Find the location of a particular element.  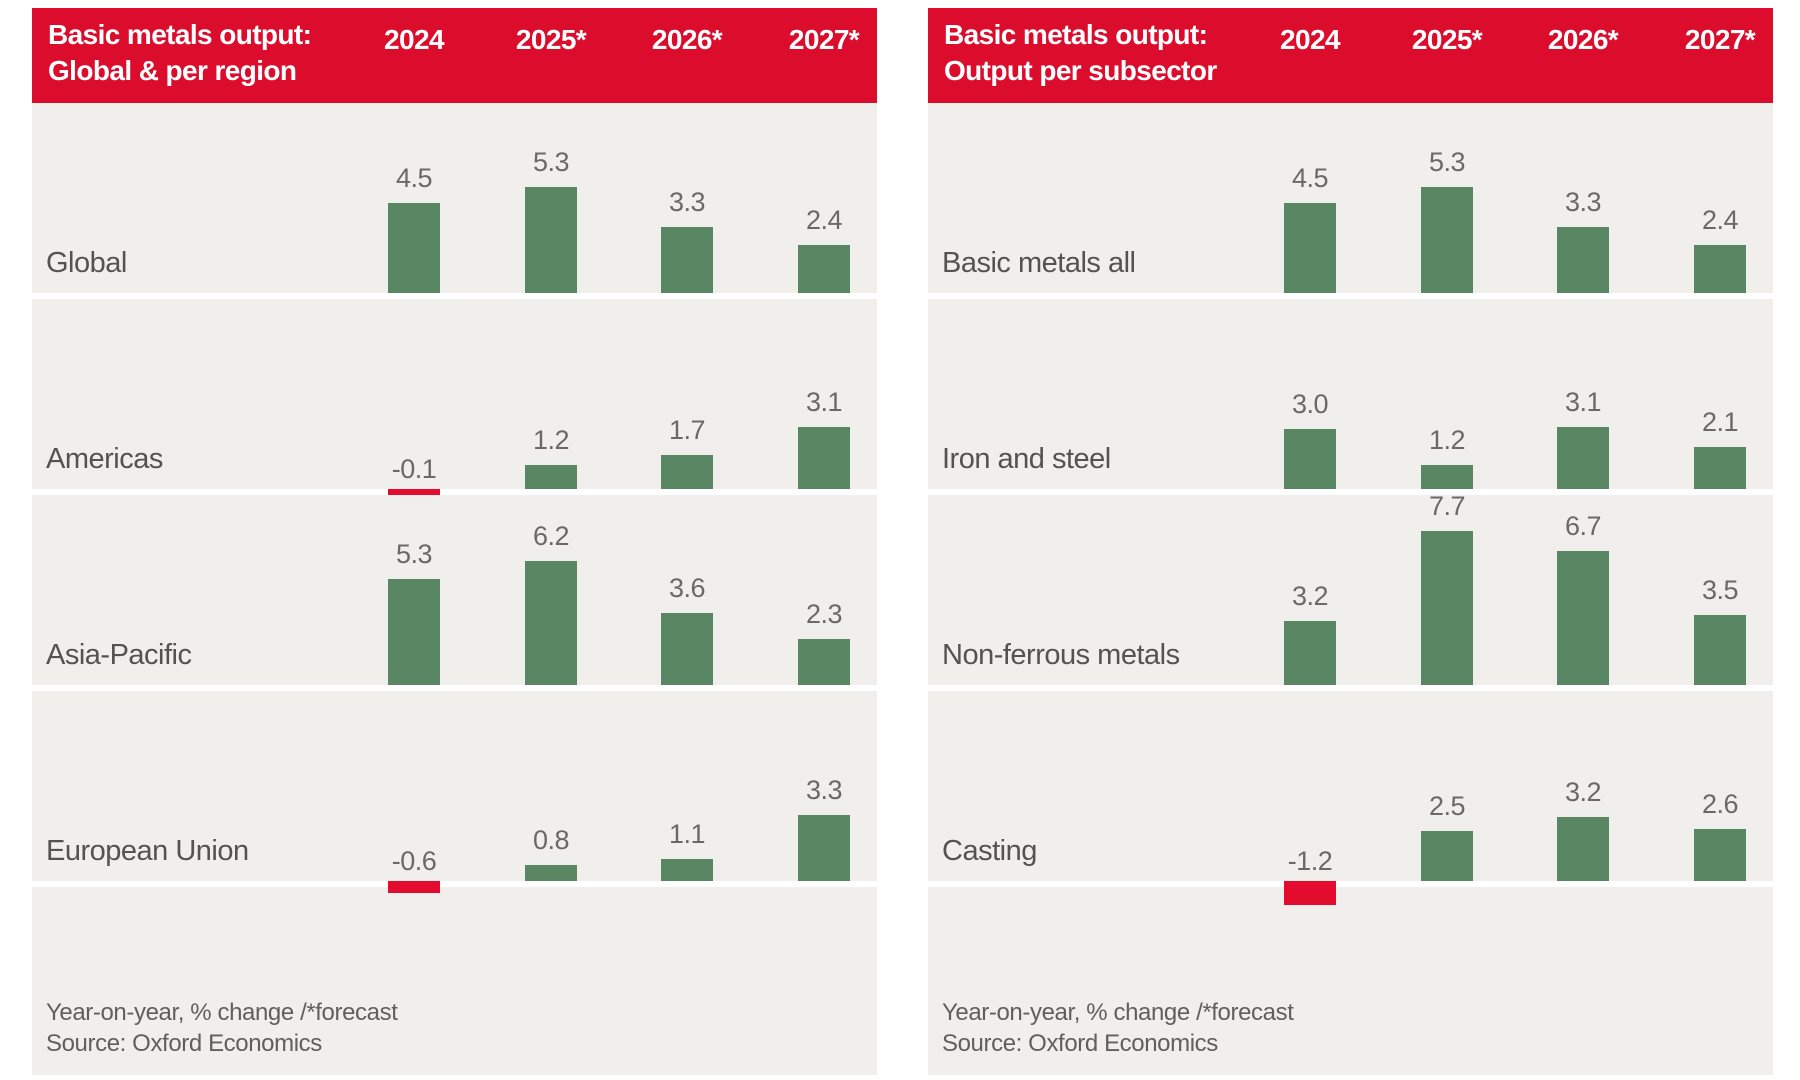

category-row: Global 4.5 5.3 3.3 2.4 is located at coordinates (454, 198).